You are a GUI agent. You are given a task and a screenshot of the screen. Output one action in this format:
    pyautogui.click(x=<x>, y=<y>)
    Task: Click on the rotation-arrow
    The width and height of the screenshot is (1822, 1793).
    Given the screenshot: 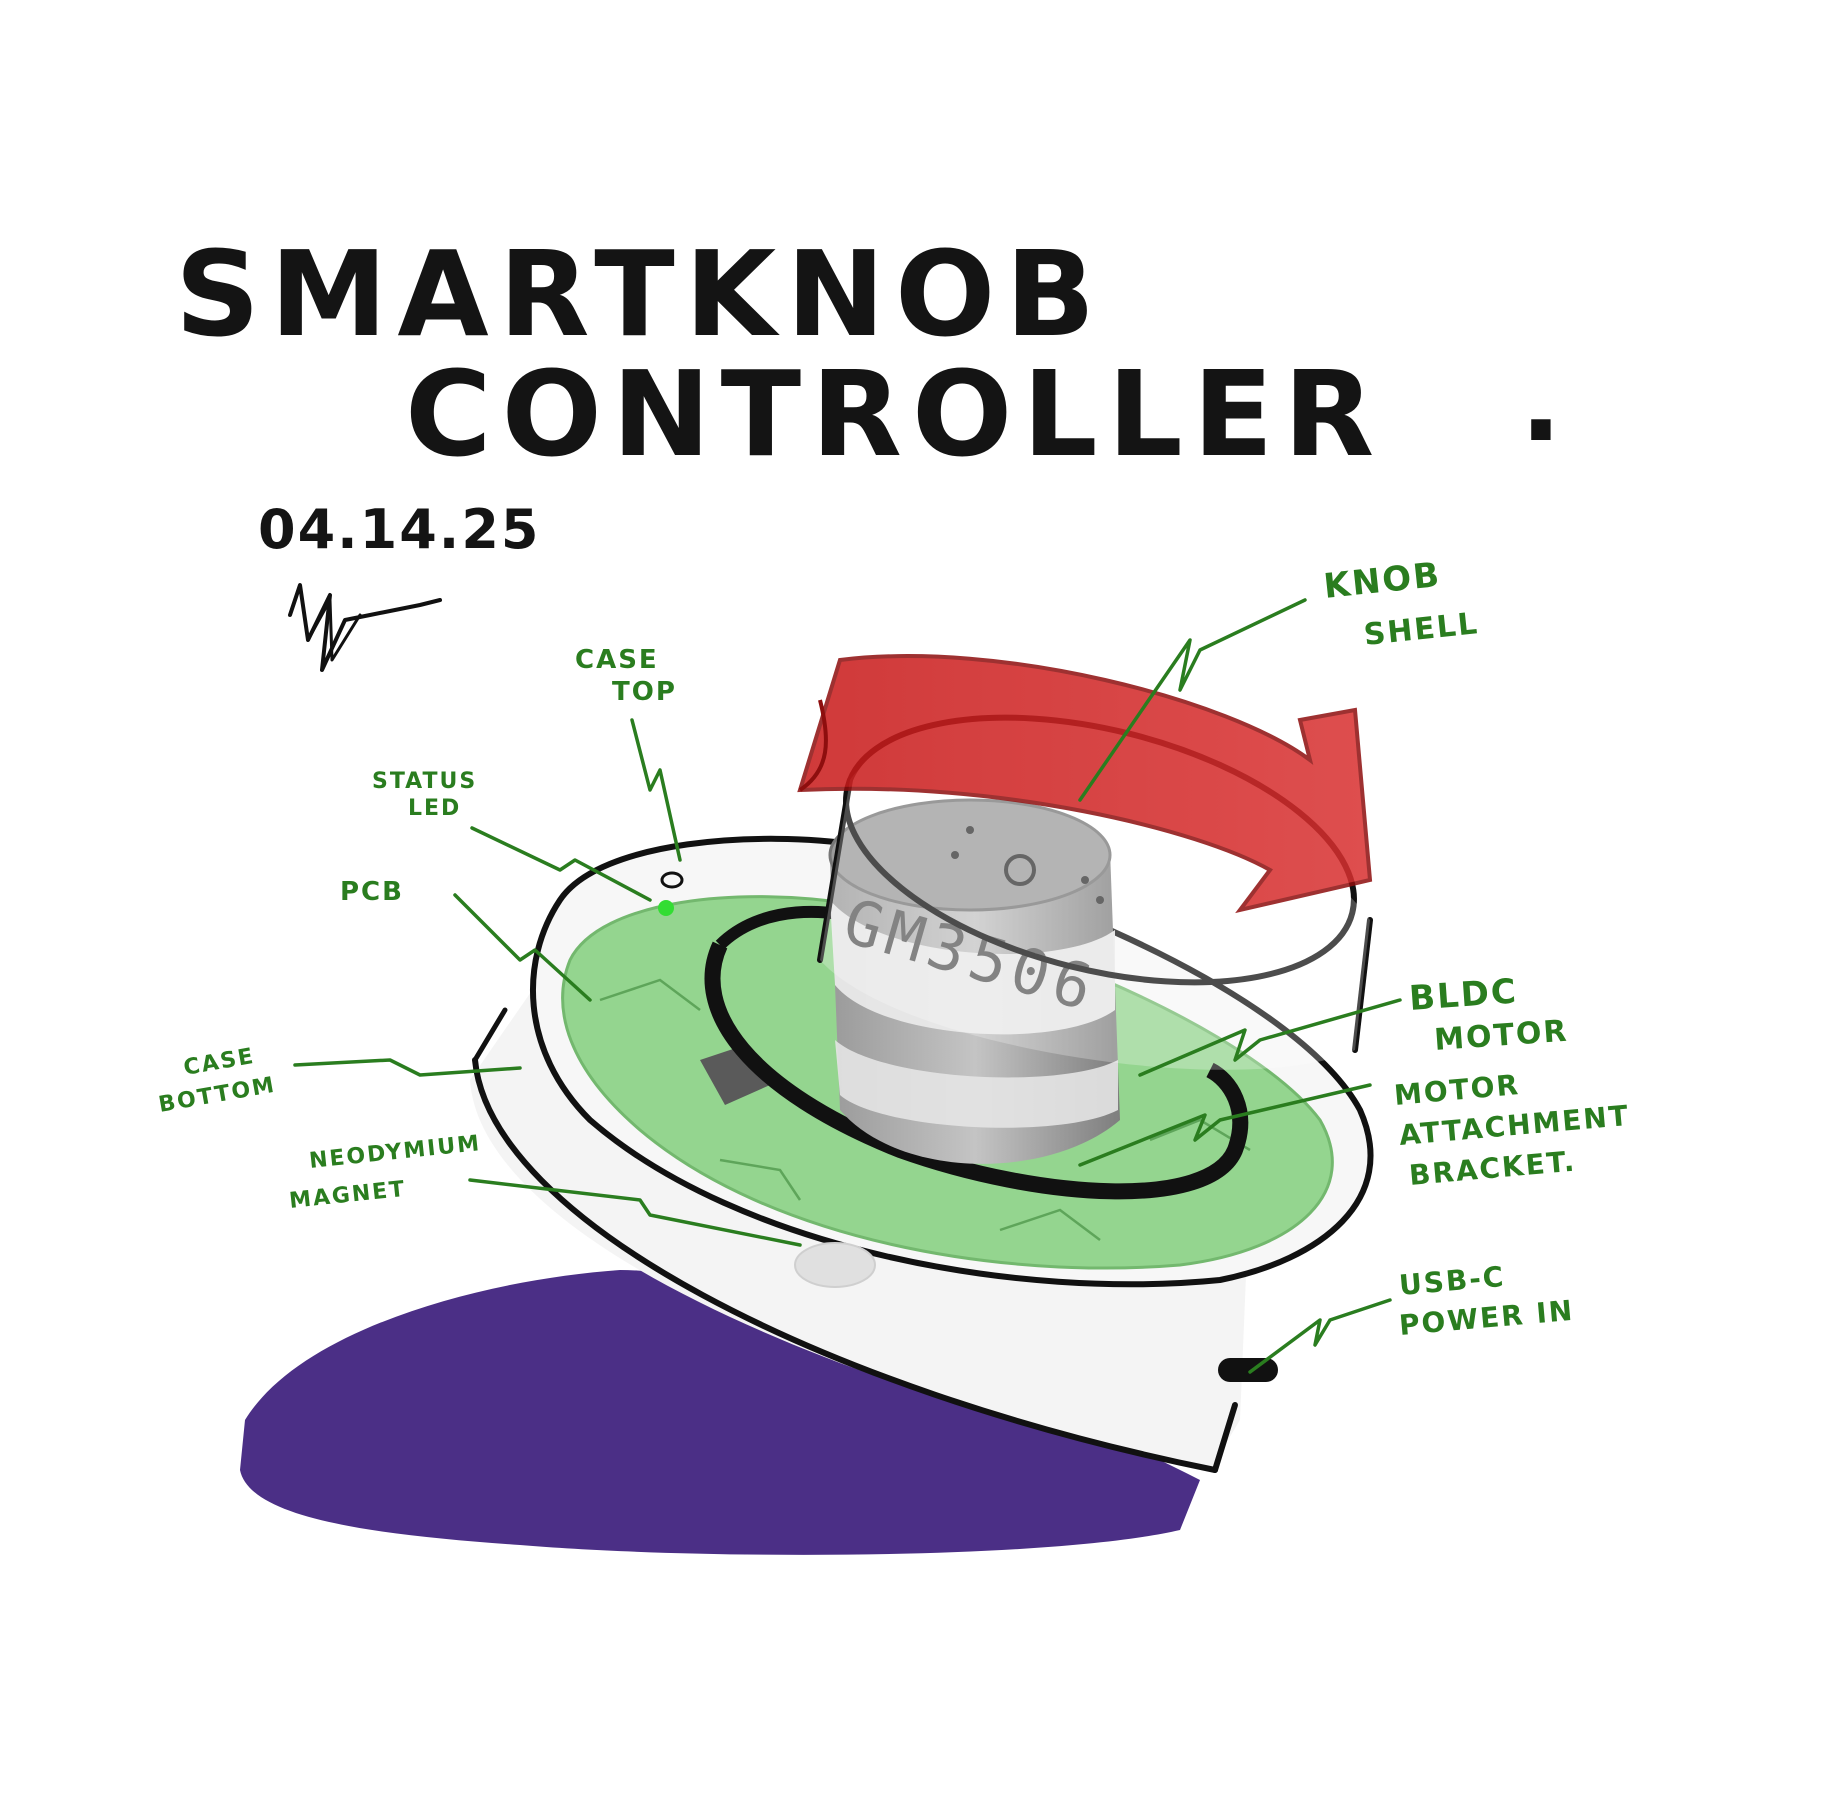 What is the action you would take?
    pyautogui.click(x=1085, y=784)
    